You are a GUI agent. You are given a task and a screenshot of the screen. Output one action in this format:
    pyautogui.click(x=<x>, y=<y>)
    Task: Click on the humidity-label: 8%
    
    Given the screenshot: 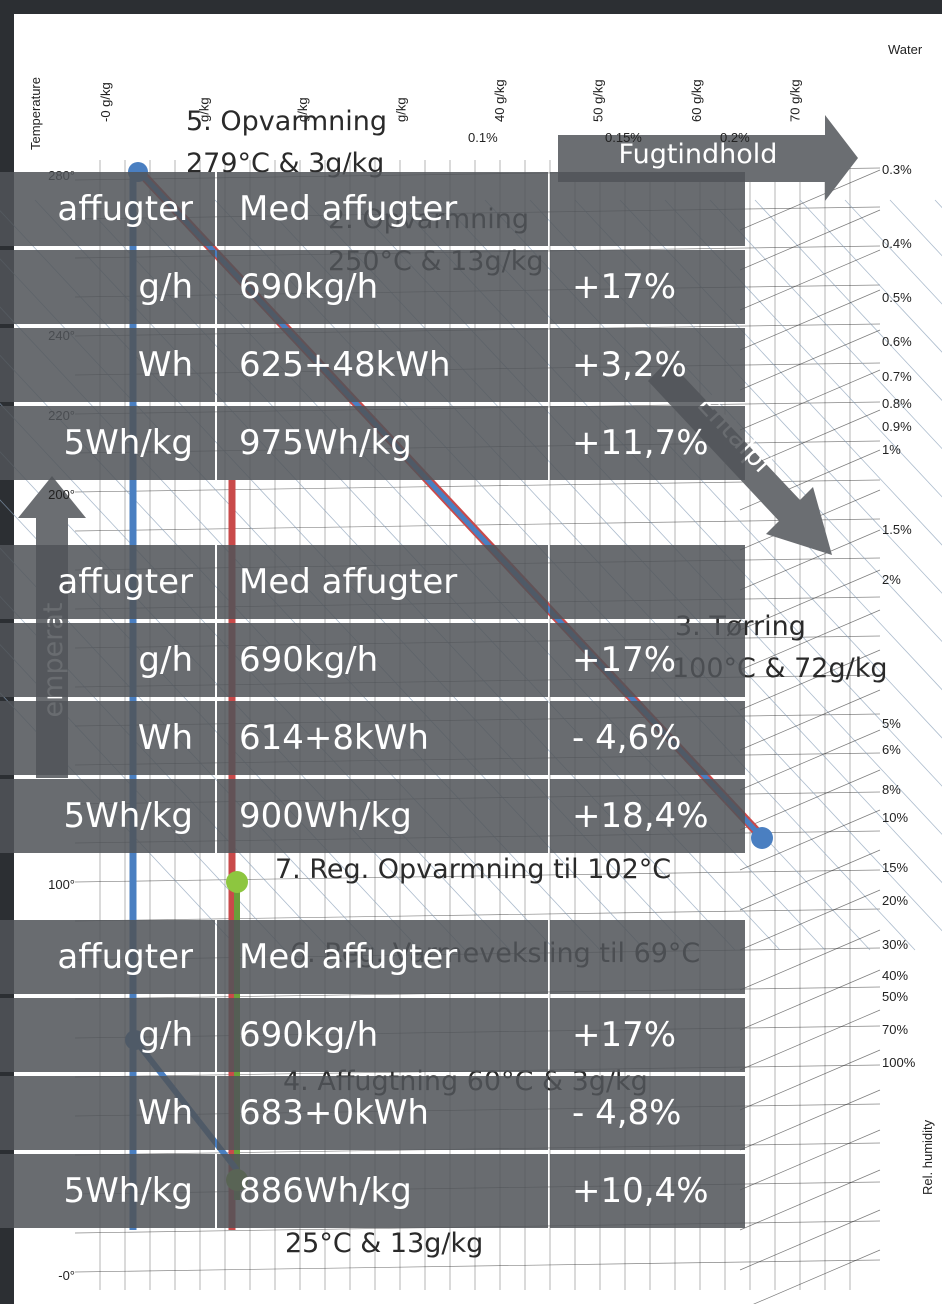 What is the action you would take?
    pyautogui.click(x=891, y=789)
    